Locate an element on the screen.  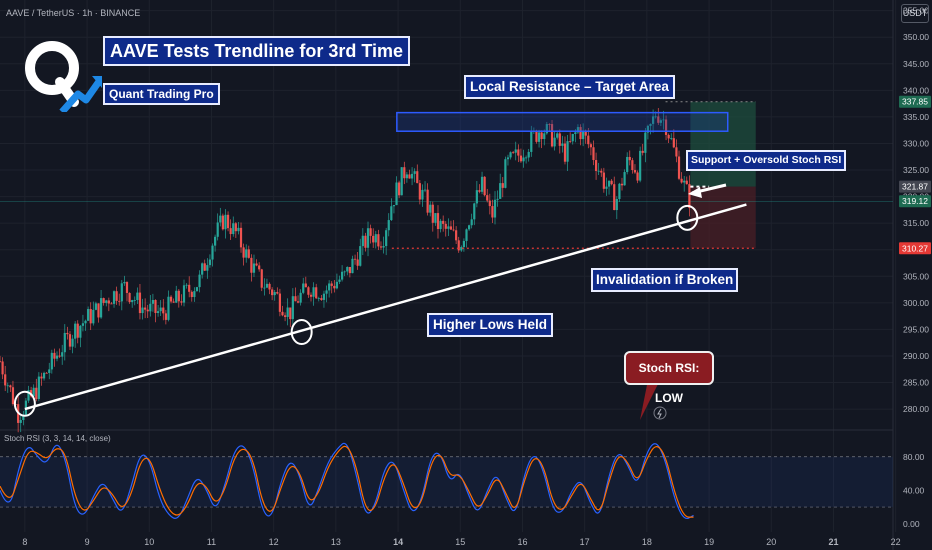
symbol-header: AAVE / TetherUS · 1h · BINANCE is located at coordinates (73, 13).